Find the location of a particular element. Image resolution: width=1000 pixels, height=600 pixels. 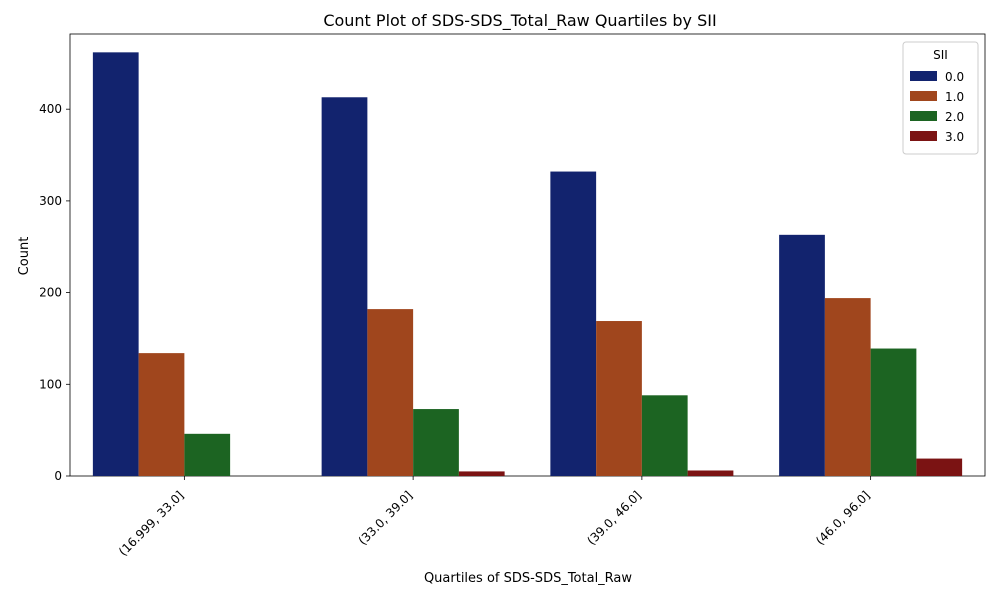

legend: SII 0.0 1.0 2.0 3.0 is located at coordinates (940, 98).